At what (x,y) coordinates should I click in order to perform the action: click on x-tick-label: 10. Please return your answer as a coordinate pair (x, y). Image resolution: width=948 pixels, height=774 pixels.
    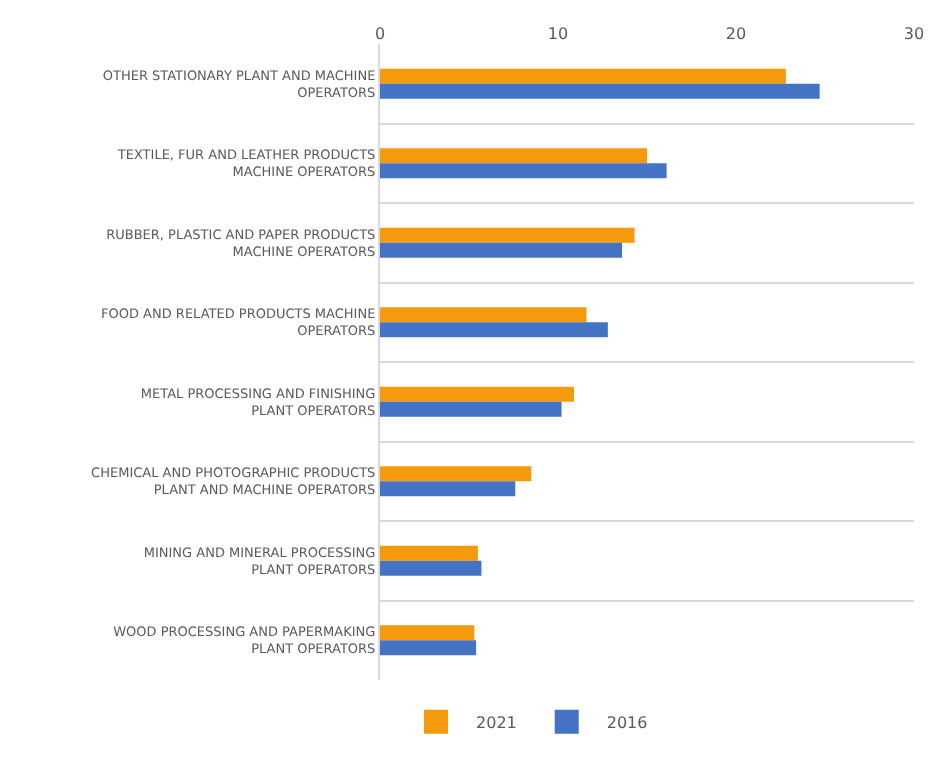
    Looking at the image, I should click on (558, 33).